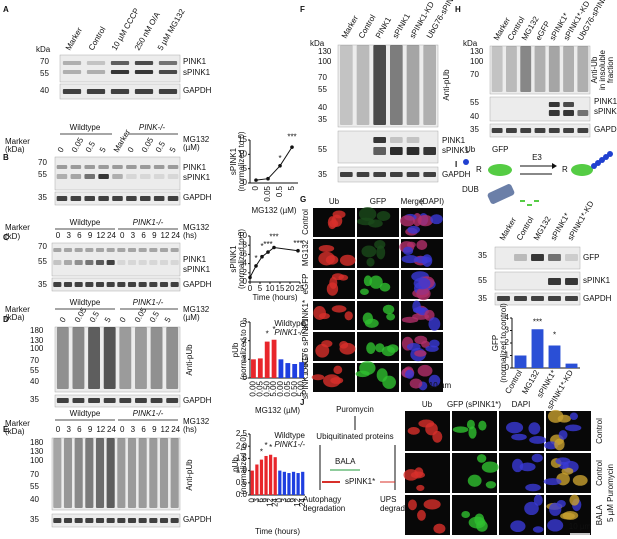 The width and height of the screenshot is (617, 539). What do you see at coordinates (305, 252) in the screenshot?
I see `row-label: MG132` at bounding box center [305, 252].